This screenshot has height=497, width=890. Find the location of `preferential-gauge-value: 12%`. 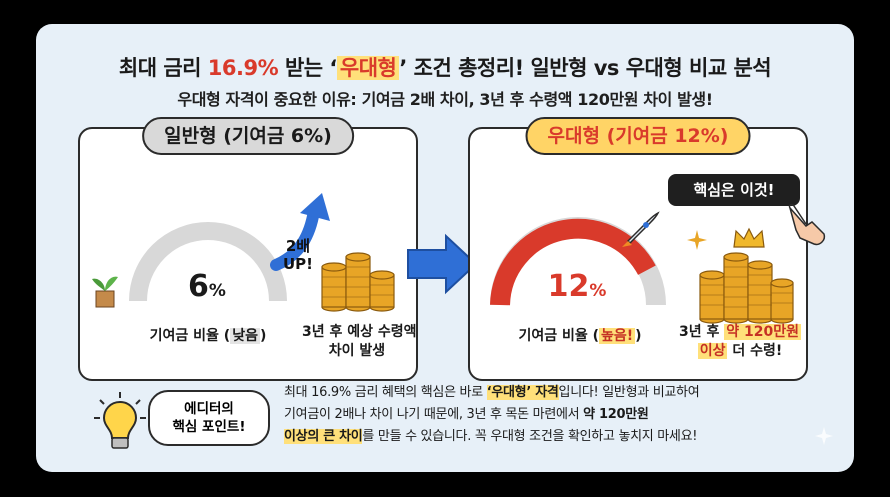

preferential-gauge-value: 12% is located at coordinates (577, 286).